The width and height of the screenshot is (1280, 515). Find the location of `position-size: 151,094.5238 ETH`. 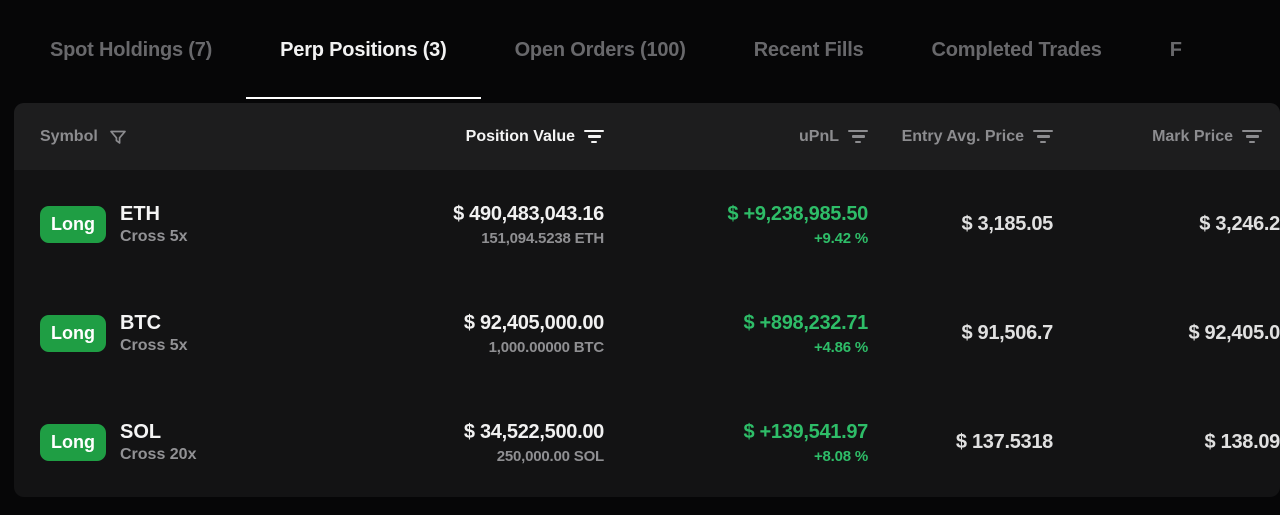

position-size: 151,094.5238 ETH is located at coordinates (542, 238).